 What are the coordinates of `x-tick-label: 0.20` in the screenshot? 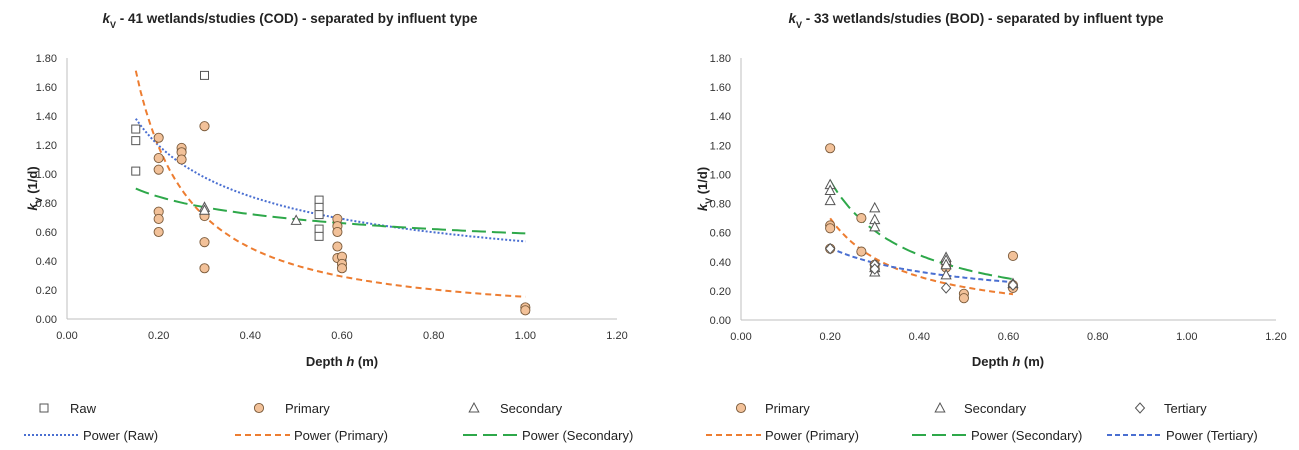 It's located at (829, 337).